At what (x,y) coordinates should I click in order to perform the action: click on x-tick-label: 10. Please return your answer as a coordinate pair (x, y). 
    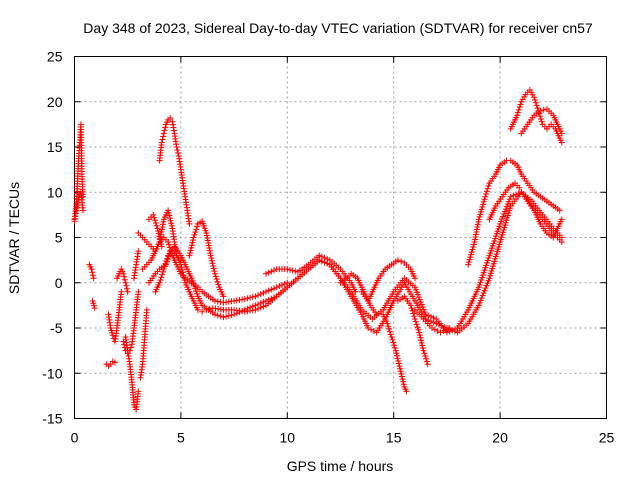
    Looking at the image, I should click on (288, 438).